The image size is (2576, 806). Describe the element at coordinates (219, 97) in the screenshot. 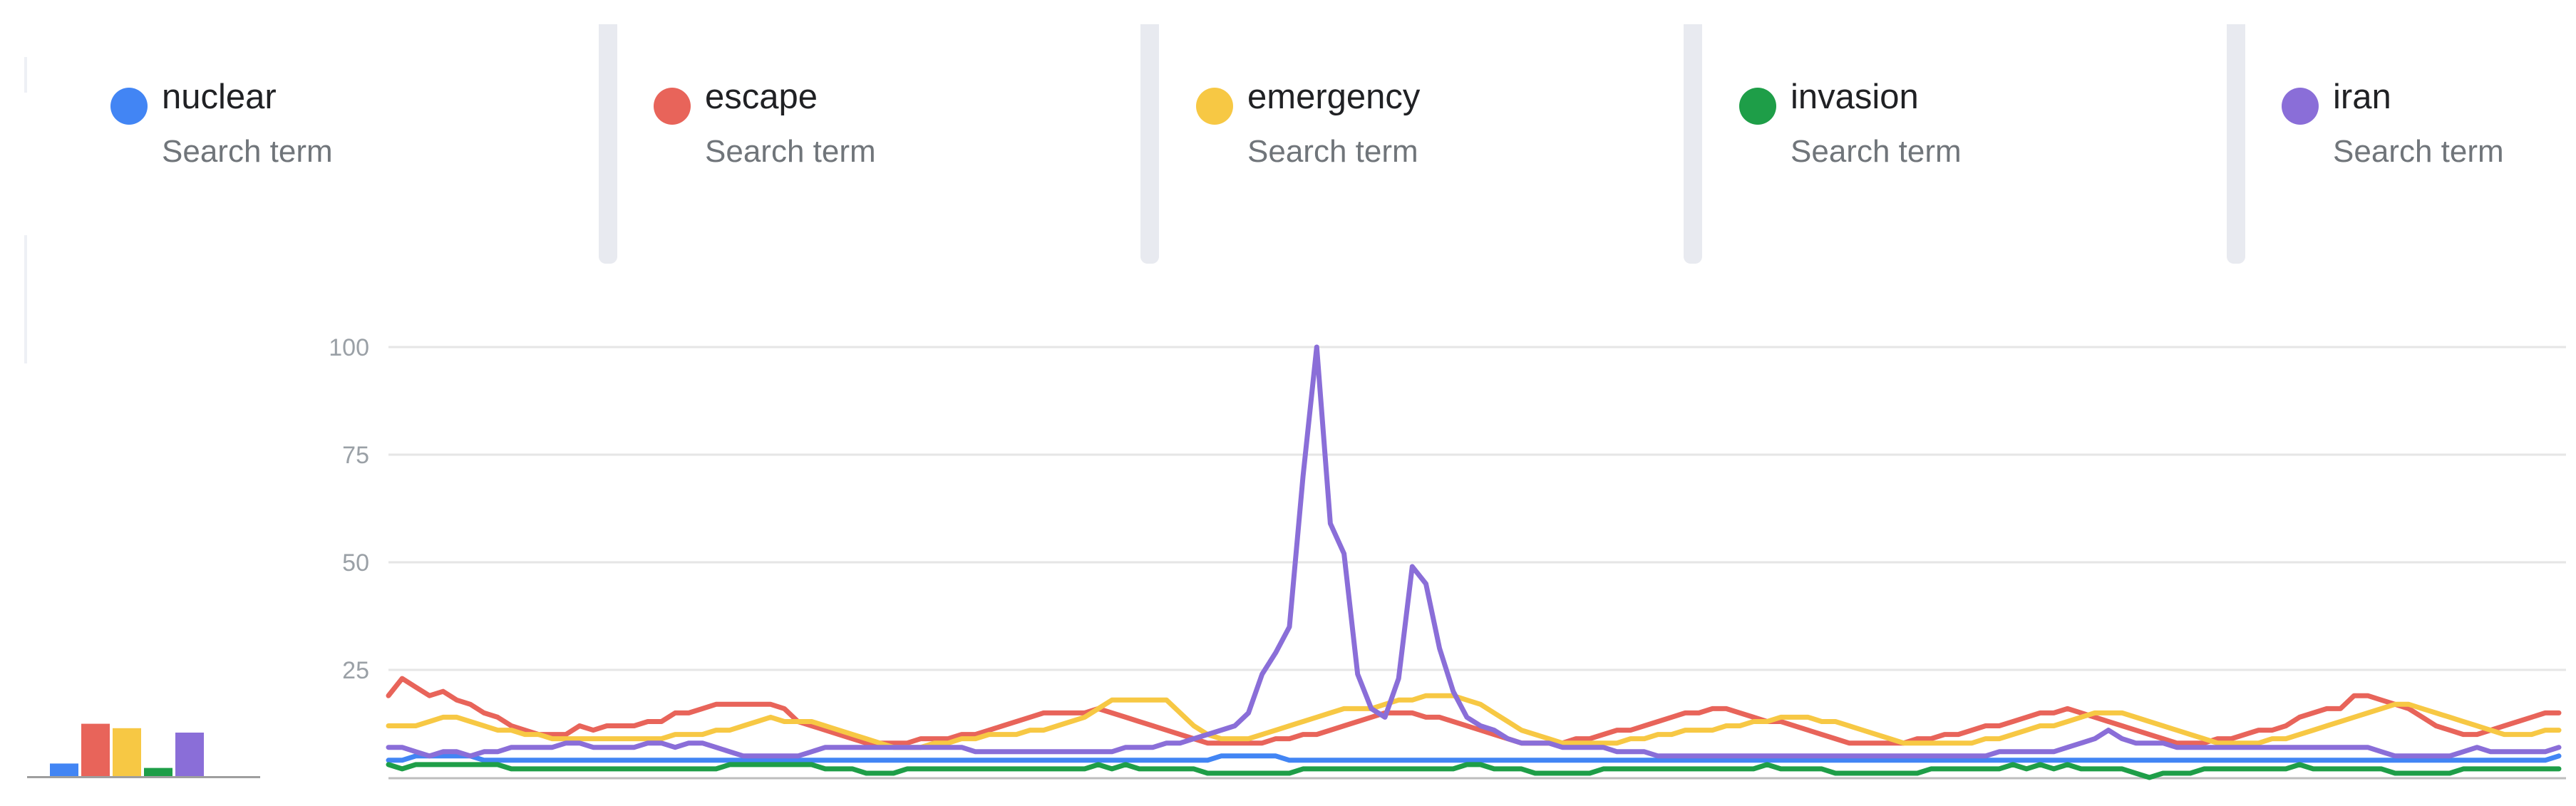

I see `legend-term-name: nuclear` at that location.